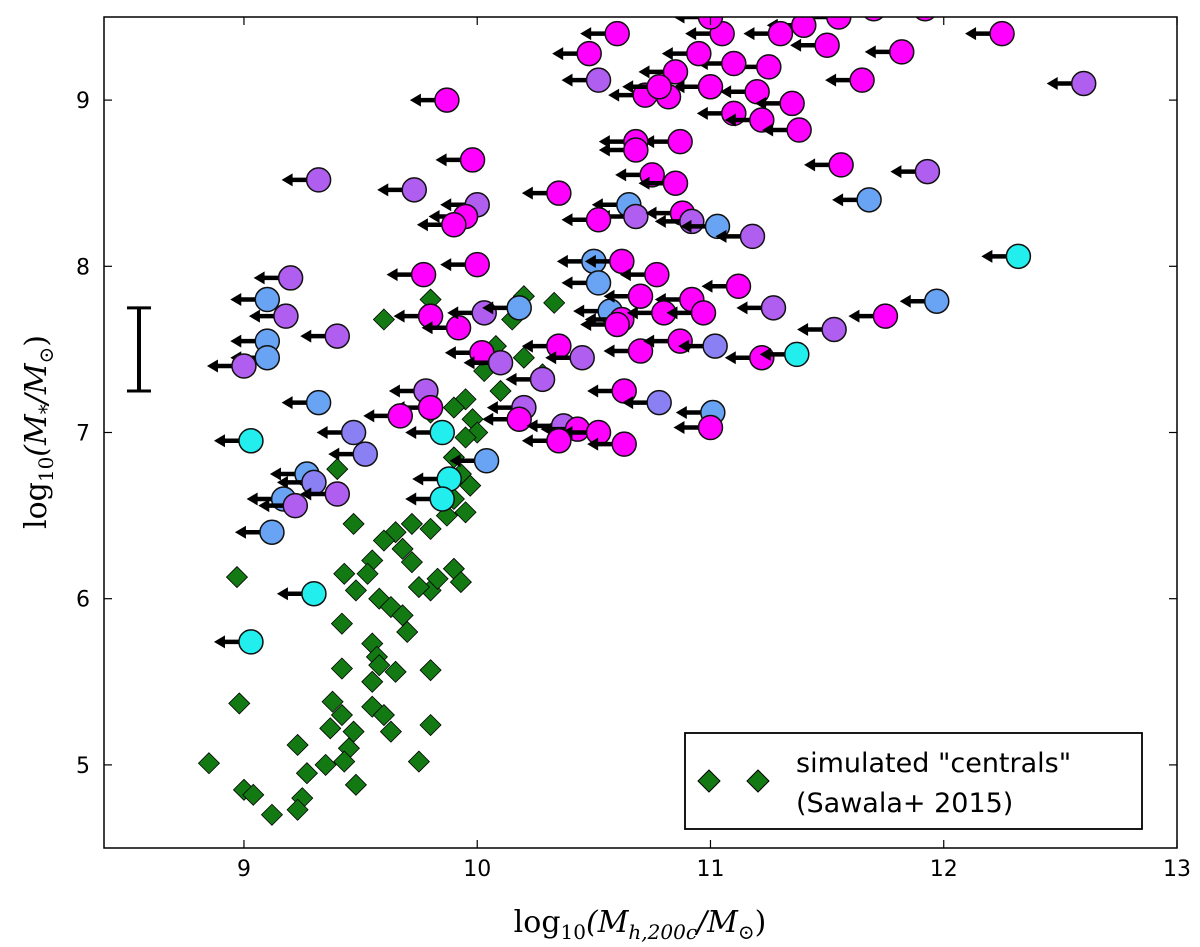  I want to click on y-label-msun: /M, so click(36, 384).